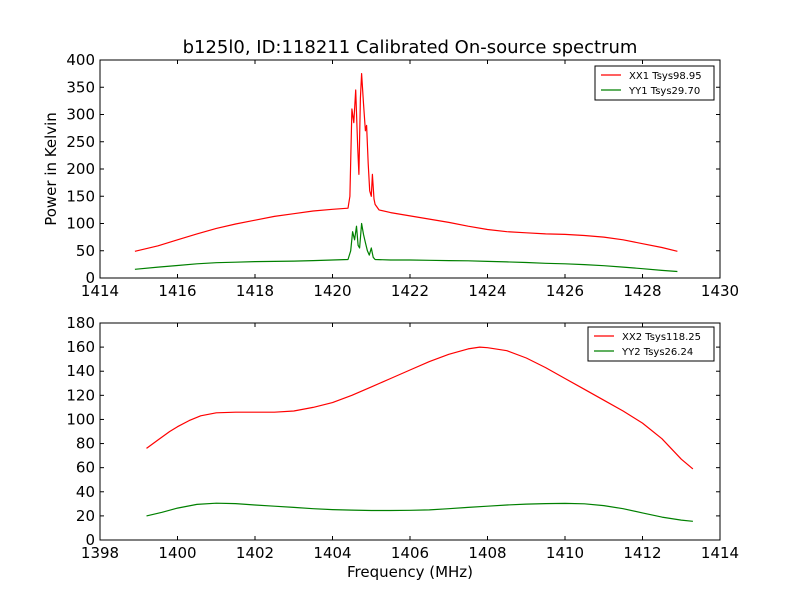 This screenshot has width=800, height=604. Describe the element at coordinates (410, 553) in the screenshot. I see `x-tick-label: 1406` at that location.